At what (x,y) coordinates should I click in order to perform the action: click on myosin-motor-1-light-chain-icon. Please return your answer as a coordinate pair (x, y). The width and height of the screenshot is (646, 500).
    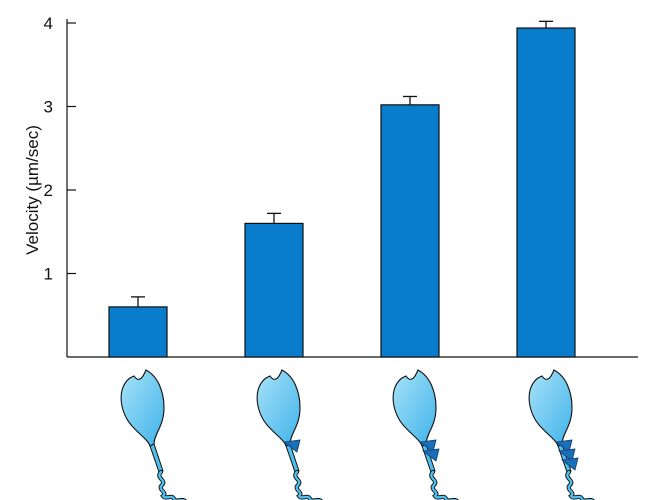
    Looking at the image, I should click on (289, 434).